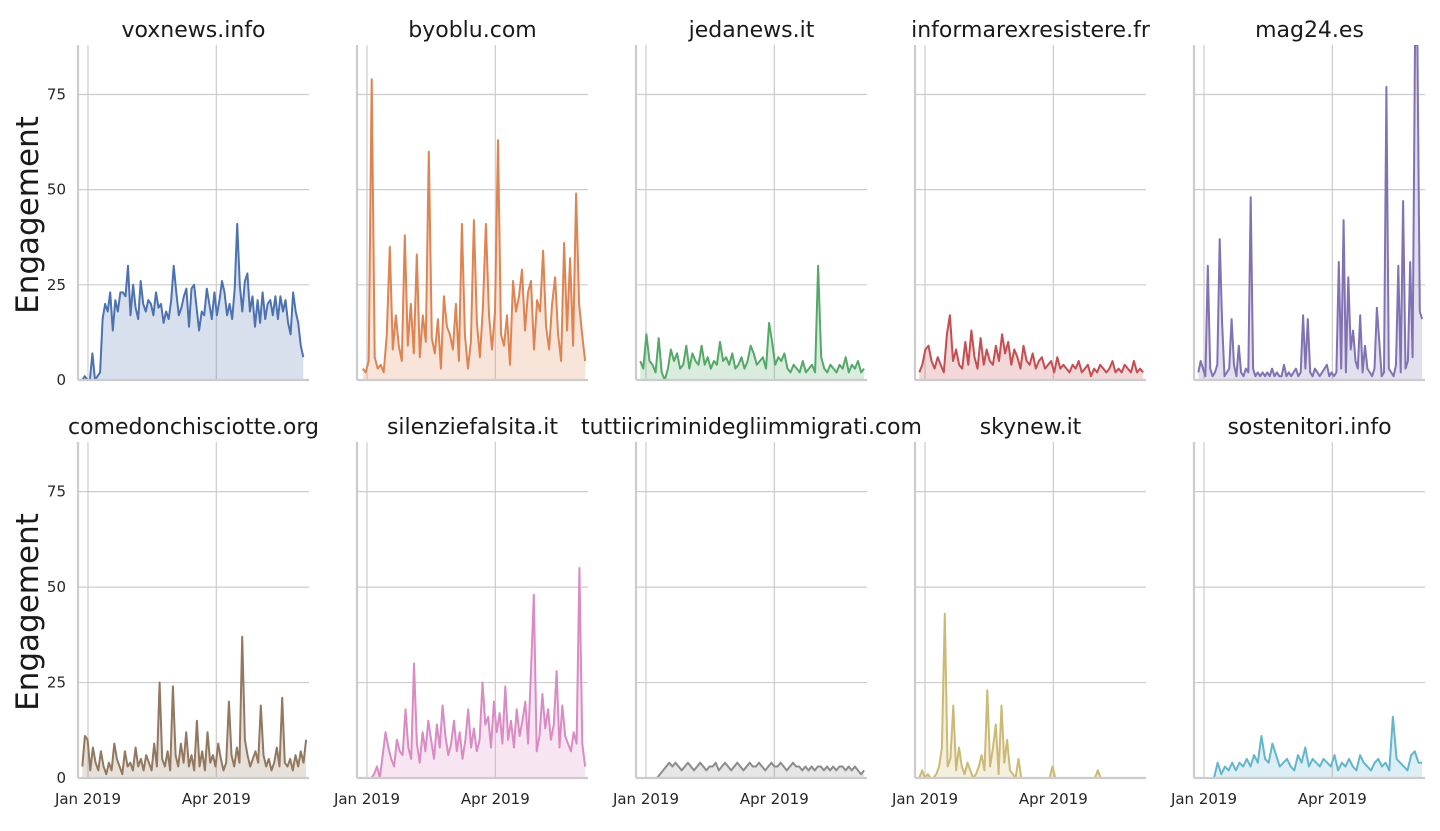  I want to click on panel-1: 0 25 50 75 voxnews.info, so click(178, 203).